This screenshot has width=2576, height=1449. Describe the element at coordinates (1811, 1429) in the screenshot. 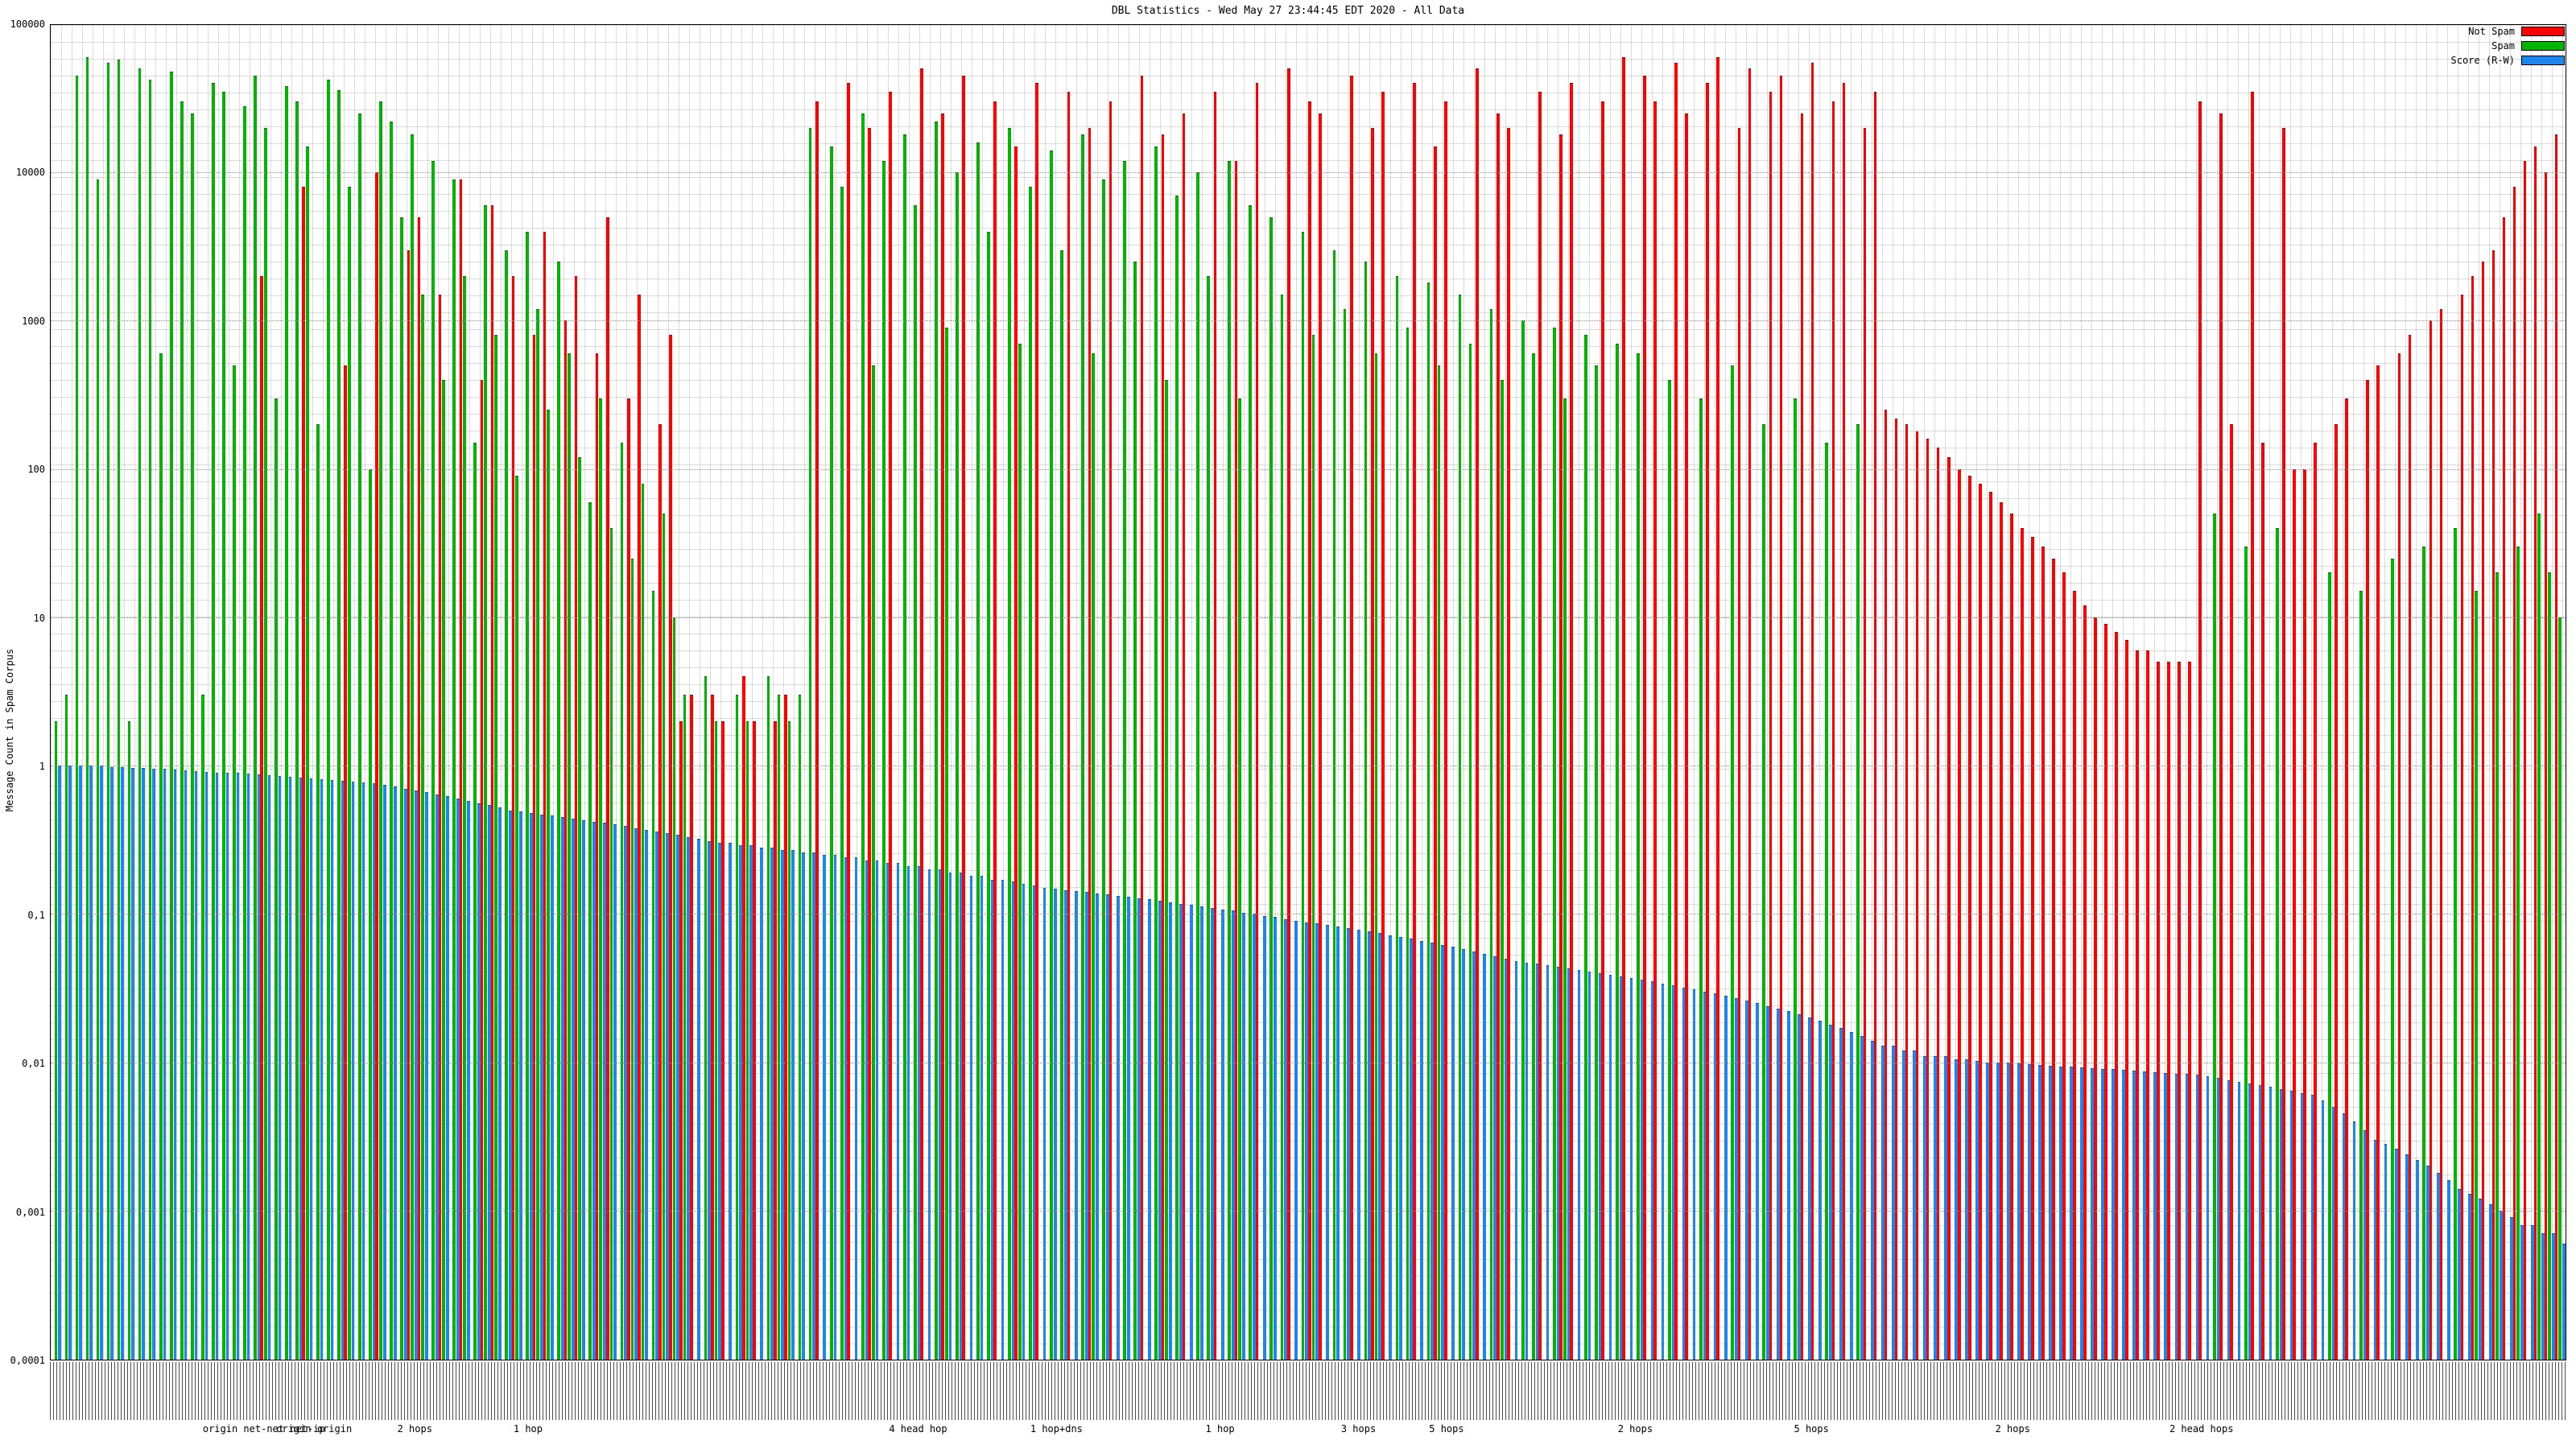

I see `x-group-label: 5 hops` at that location.